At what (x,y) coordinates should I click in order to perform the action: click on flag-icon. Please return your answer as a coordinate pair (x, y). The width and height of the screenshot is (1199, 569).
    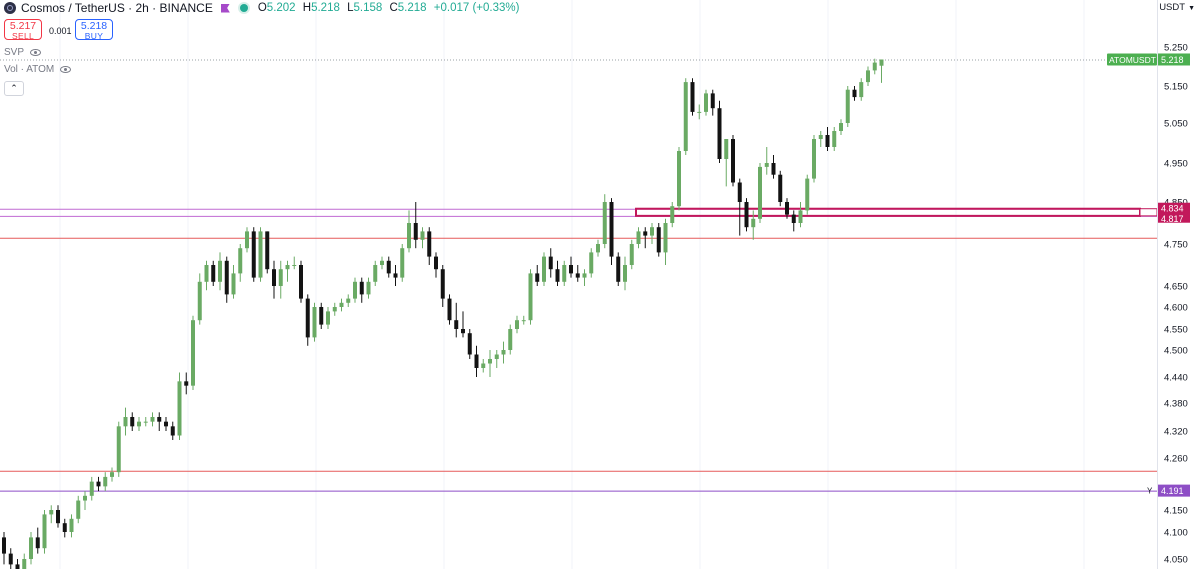
    Looking at the image, I should click on (225, 8).